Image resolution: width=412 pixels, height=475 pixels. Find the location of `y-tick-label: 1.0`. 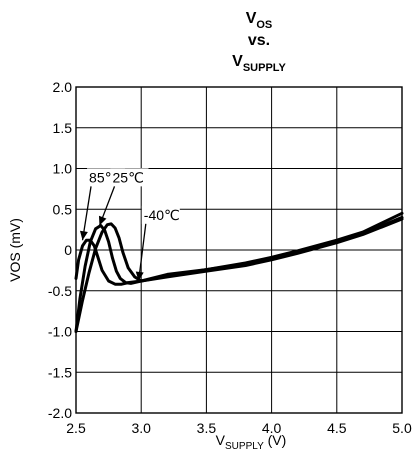

y-tick-label: 1.0 is located at coordinates (63, 169).